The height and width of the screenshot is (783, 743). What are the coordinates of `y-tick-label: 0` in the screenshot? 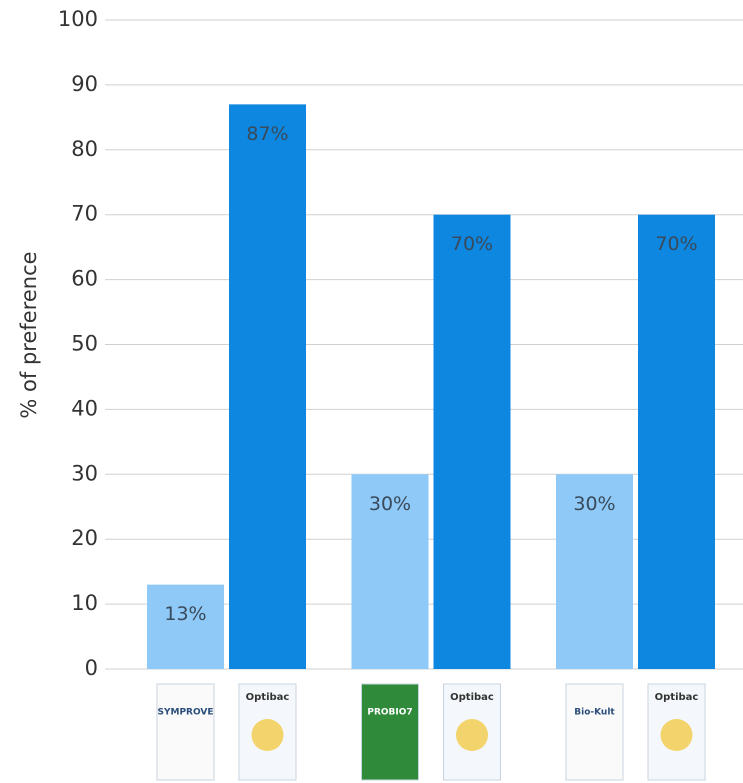 It's located at (91, 668).